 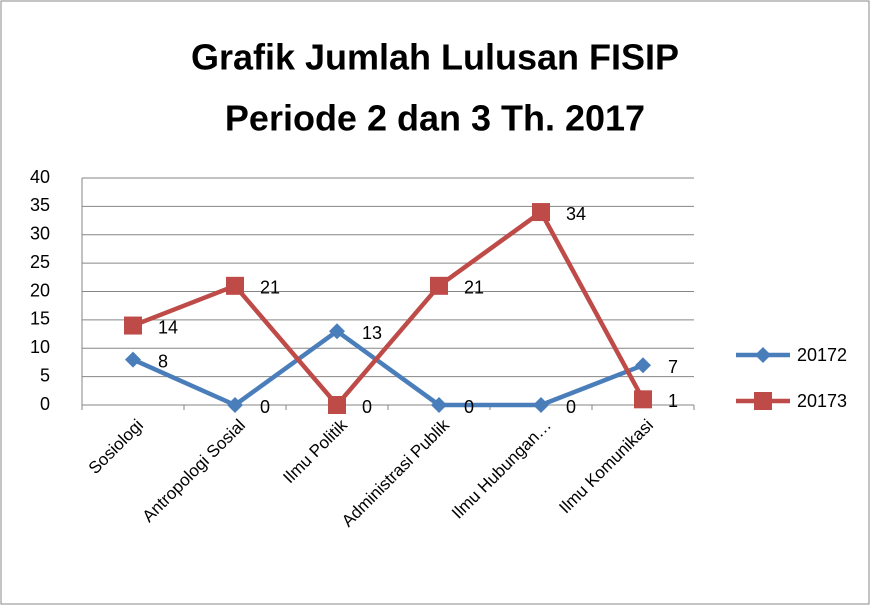 I want to click on legend-label: 20173, so click(x=822, y=401).